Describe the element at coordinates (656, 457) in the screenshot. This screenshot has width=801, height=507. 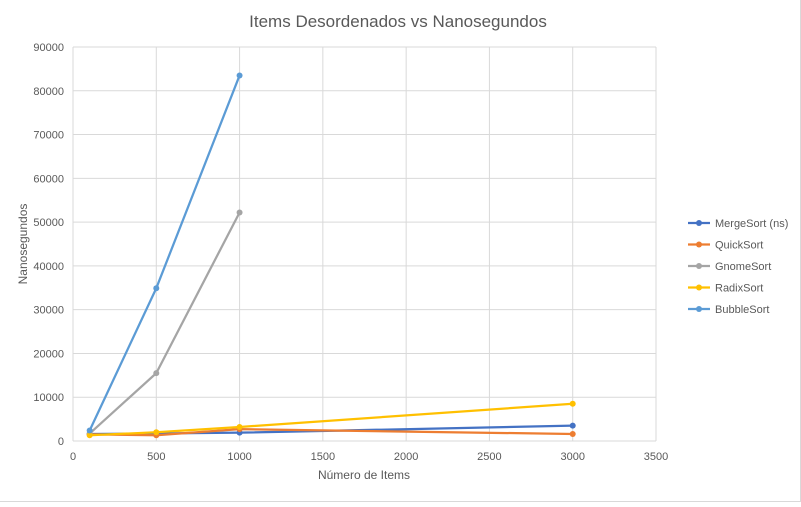
I see `x-tick-label: 3500` at that location.